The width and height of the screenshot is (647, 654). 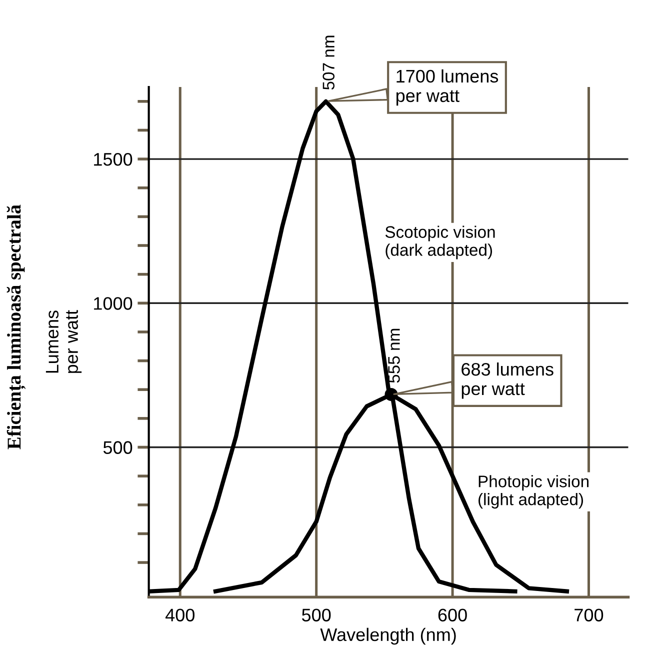 What do you see at coordinates (394, 355) in the screenshot?
I see `annotation: 555 nm` at bounding box center [394, 355].